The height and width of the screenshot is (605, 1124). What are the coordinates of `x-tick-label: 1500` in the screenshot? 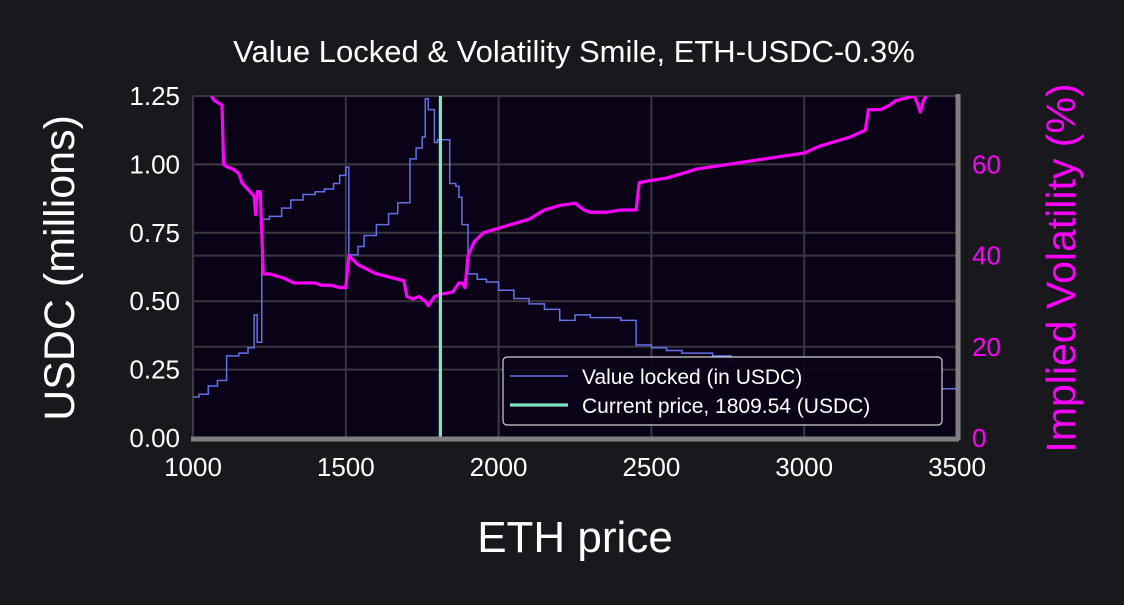 It's located at (346, 467).